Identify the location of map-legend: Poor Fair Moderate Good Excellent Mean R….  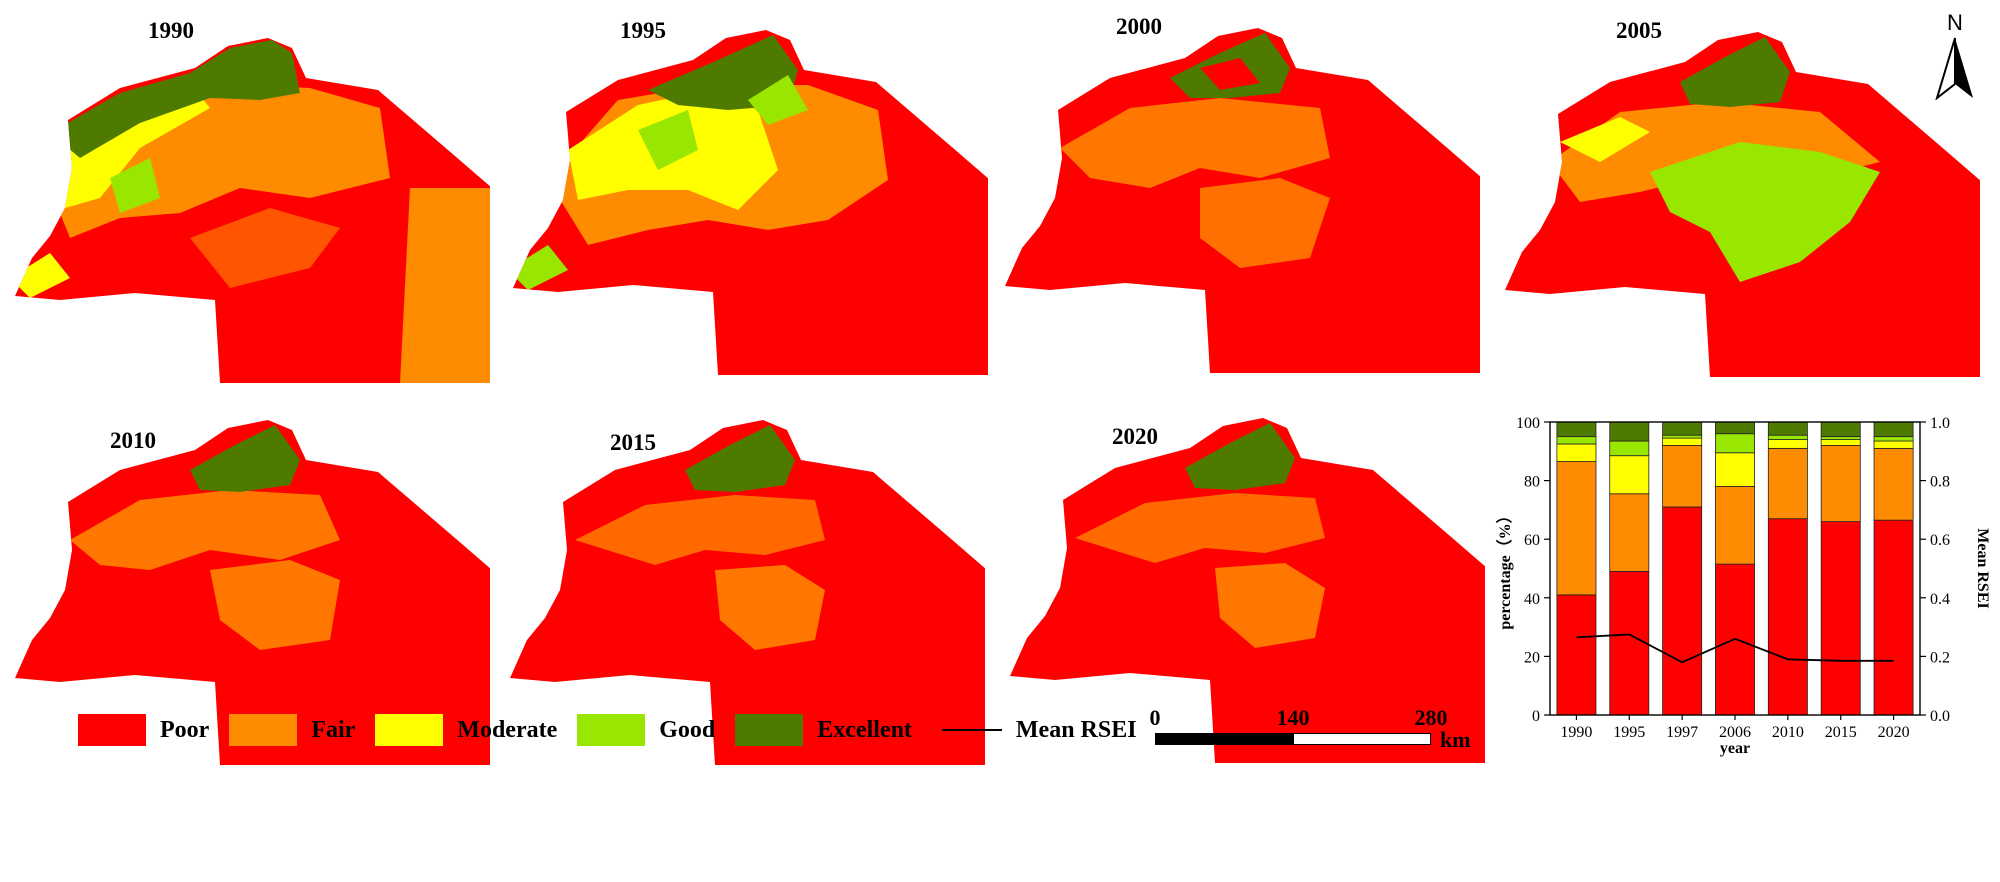
(617, 730).